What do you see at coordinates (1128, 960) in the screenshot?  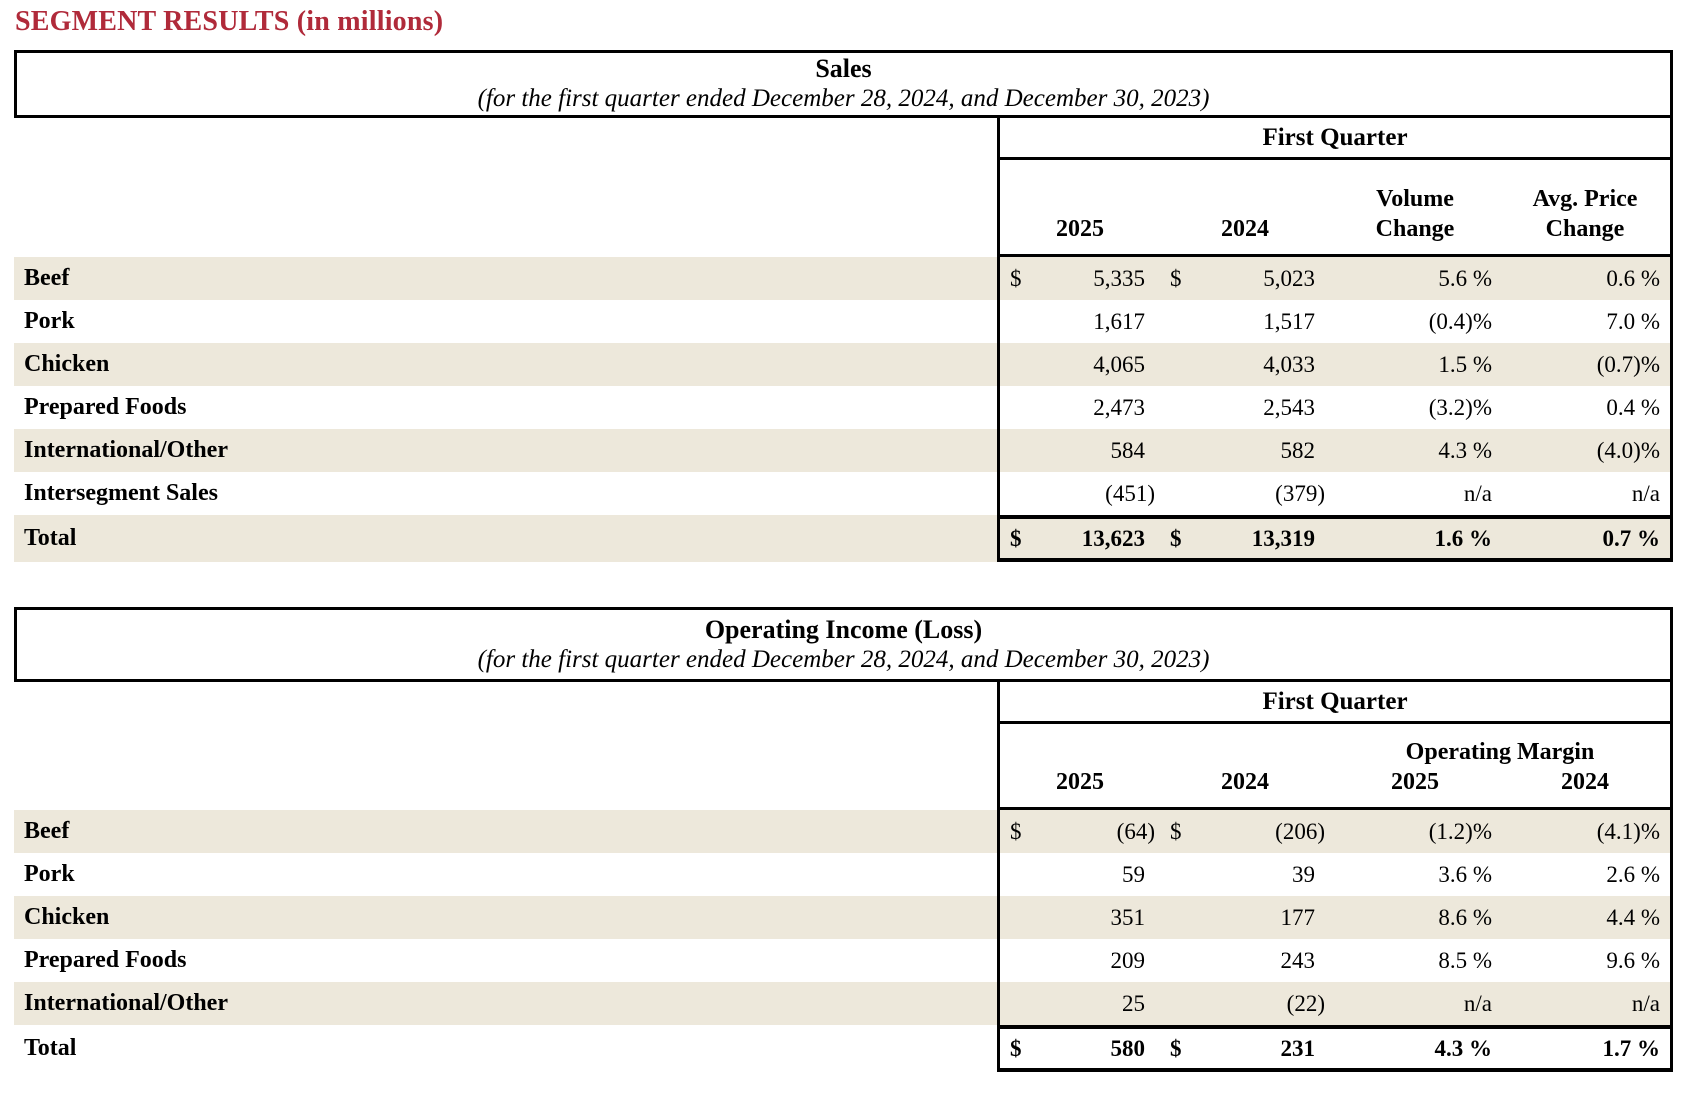 I see `money-value: 209` at bounding box center [1128, 960].